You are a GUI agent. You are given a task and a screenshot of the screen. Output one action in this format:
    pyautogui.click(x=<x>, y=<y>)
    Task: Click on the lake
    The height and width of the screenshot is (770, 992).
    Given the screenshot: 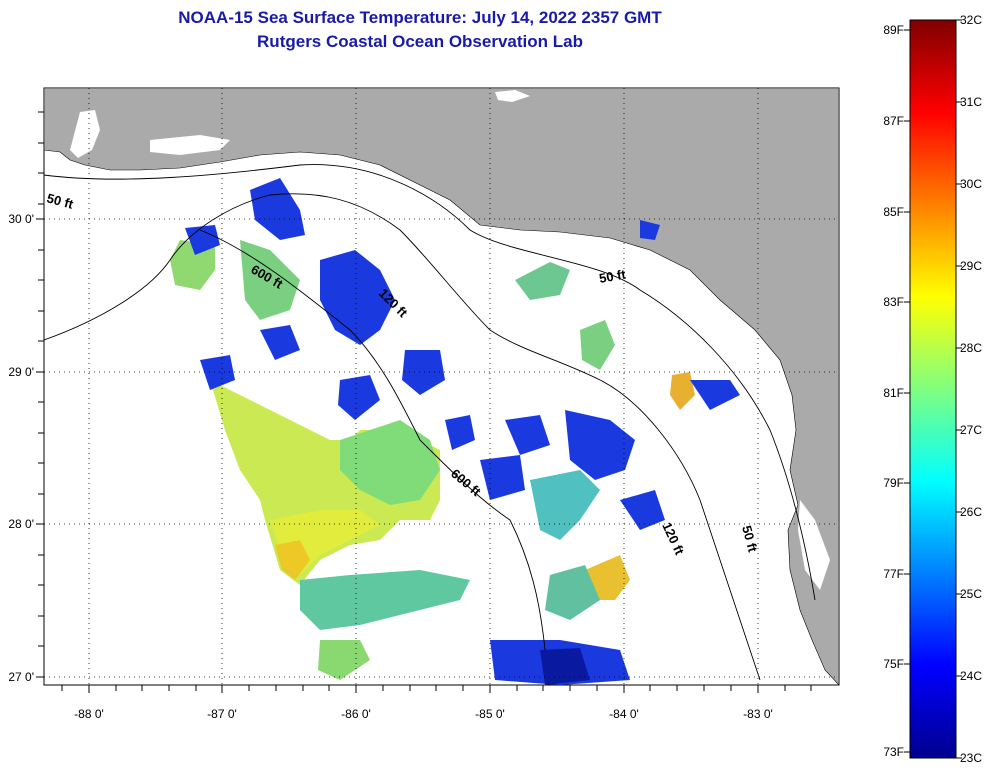 What is the action you would take?
    pyautogui.click(x=512, y=96)
    